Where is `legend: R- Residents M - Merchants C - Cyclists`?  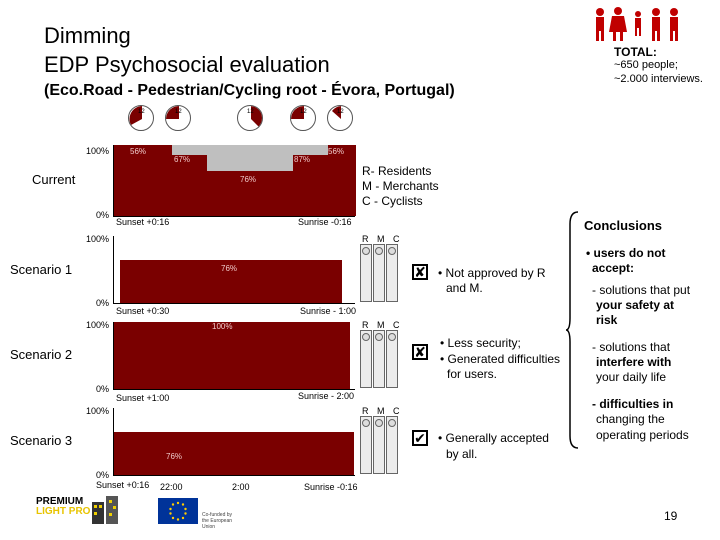
legend: R- Residents M - Merchants C - Cyclists is located at coordinates (400, 186).